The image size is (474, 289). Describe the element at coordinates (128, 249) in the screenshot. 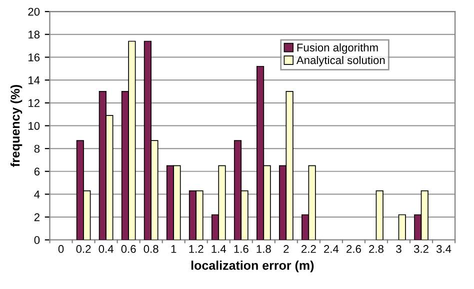

I see `x-tick-label: 0.6` at that location.